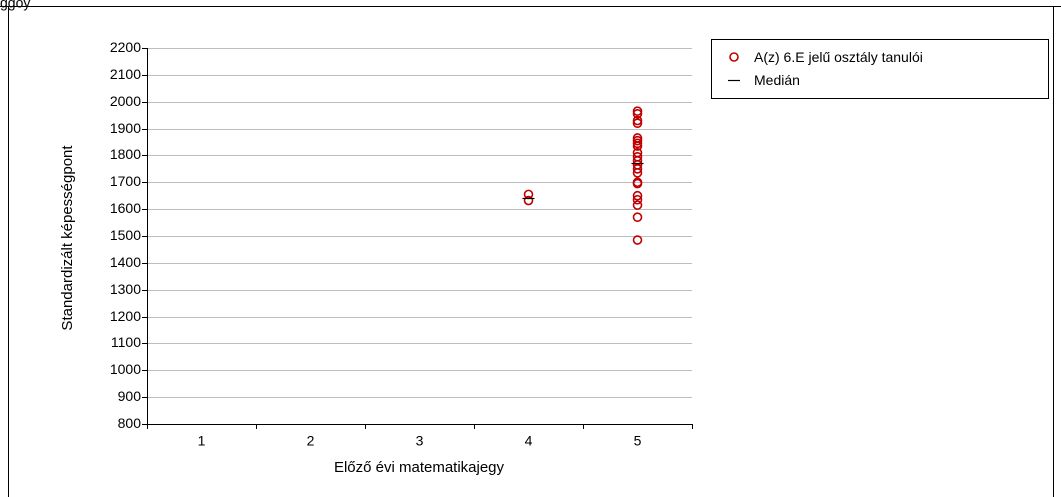 The height and width of the screenshot is (497, 1061). Describe the element at coordinates (734, 67) in the screenshot. I see `legend-symbols` at that location.